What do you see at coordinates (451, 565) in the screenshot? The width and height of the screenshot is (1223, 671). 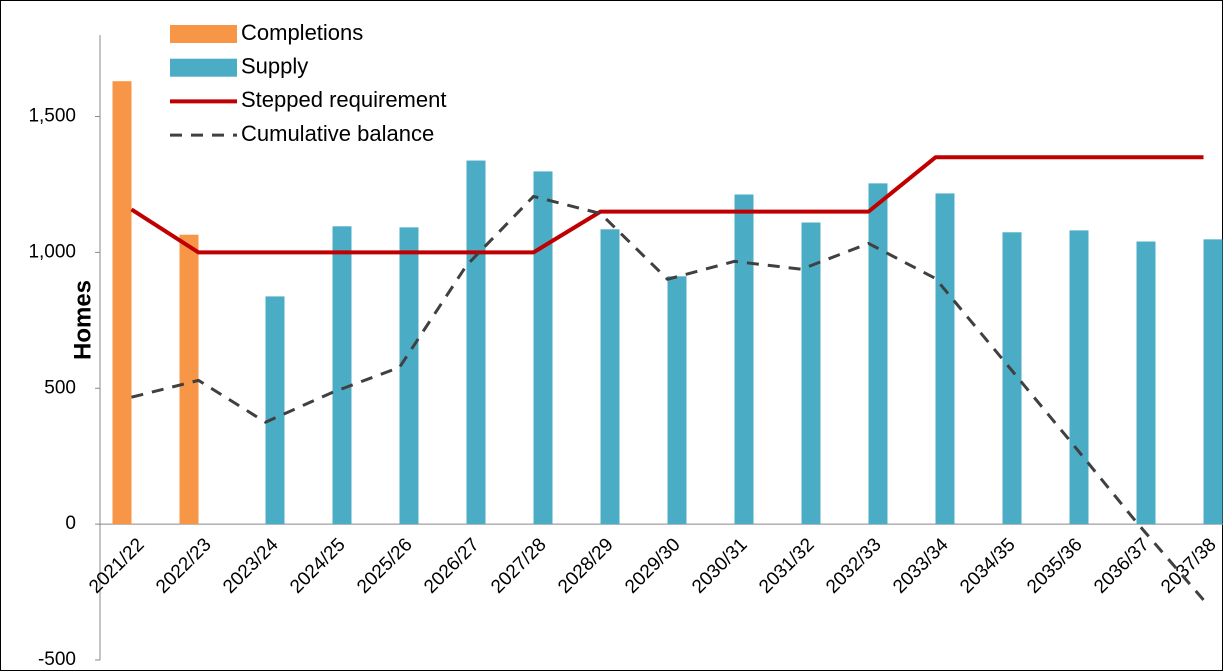 I see `x-tick-label: 2026/27` at bounding box center [451, 565].